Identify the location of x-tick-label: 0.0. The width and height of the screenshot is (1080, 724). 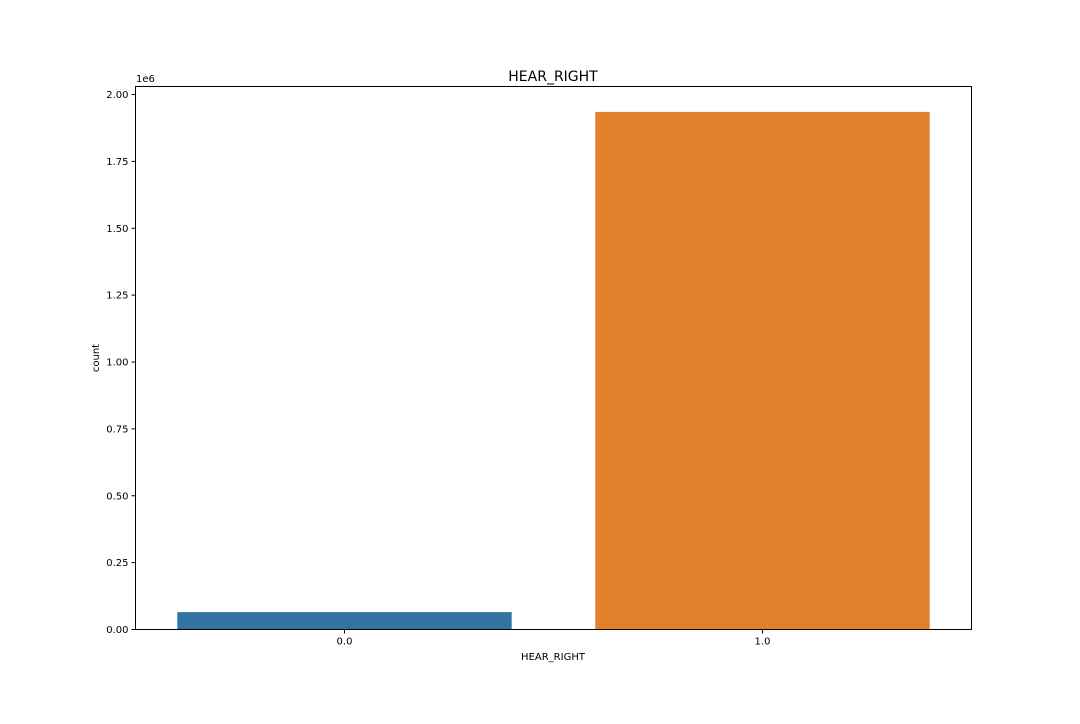
(345, 642).